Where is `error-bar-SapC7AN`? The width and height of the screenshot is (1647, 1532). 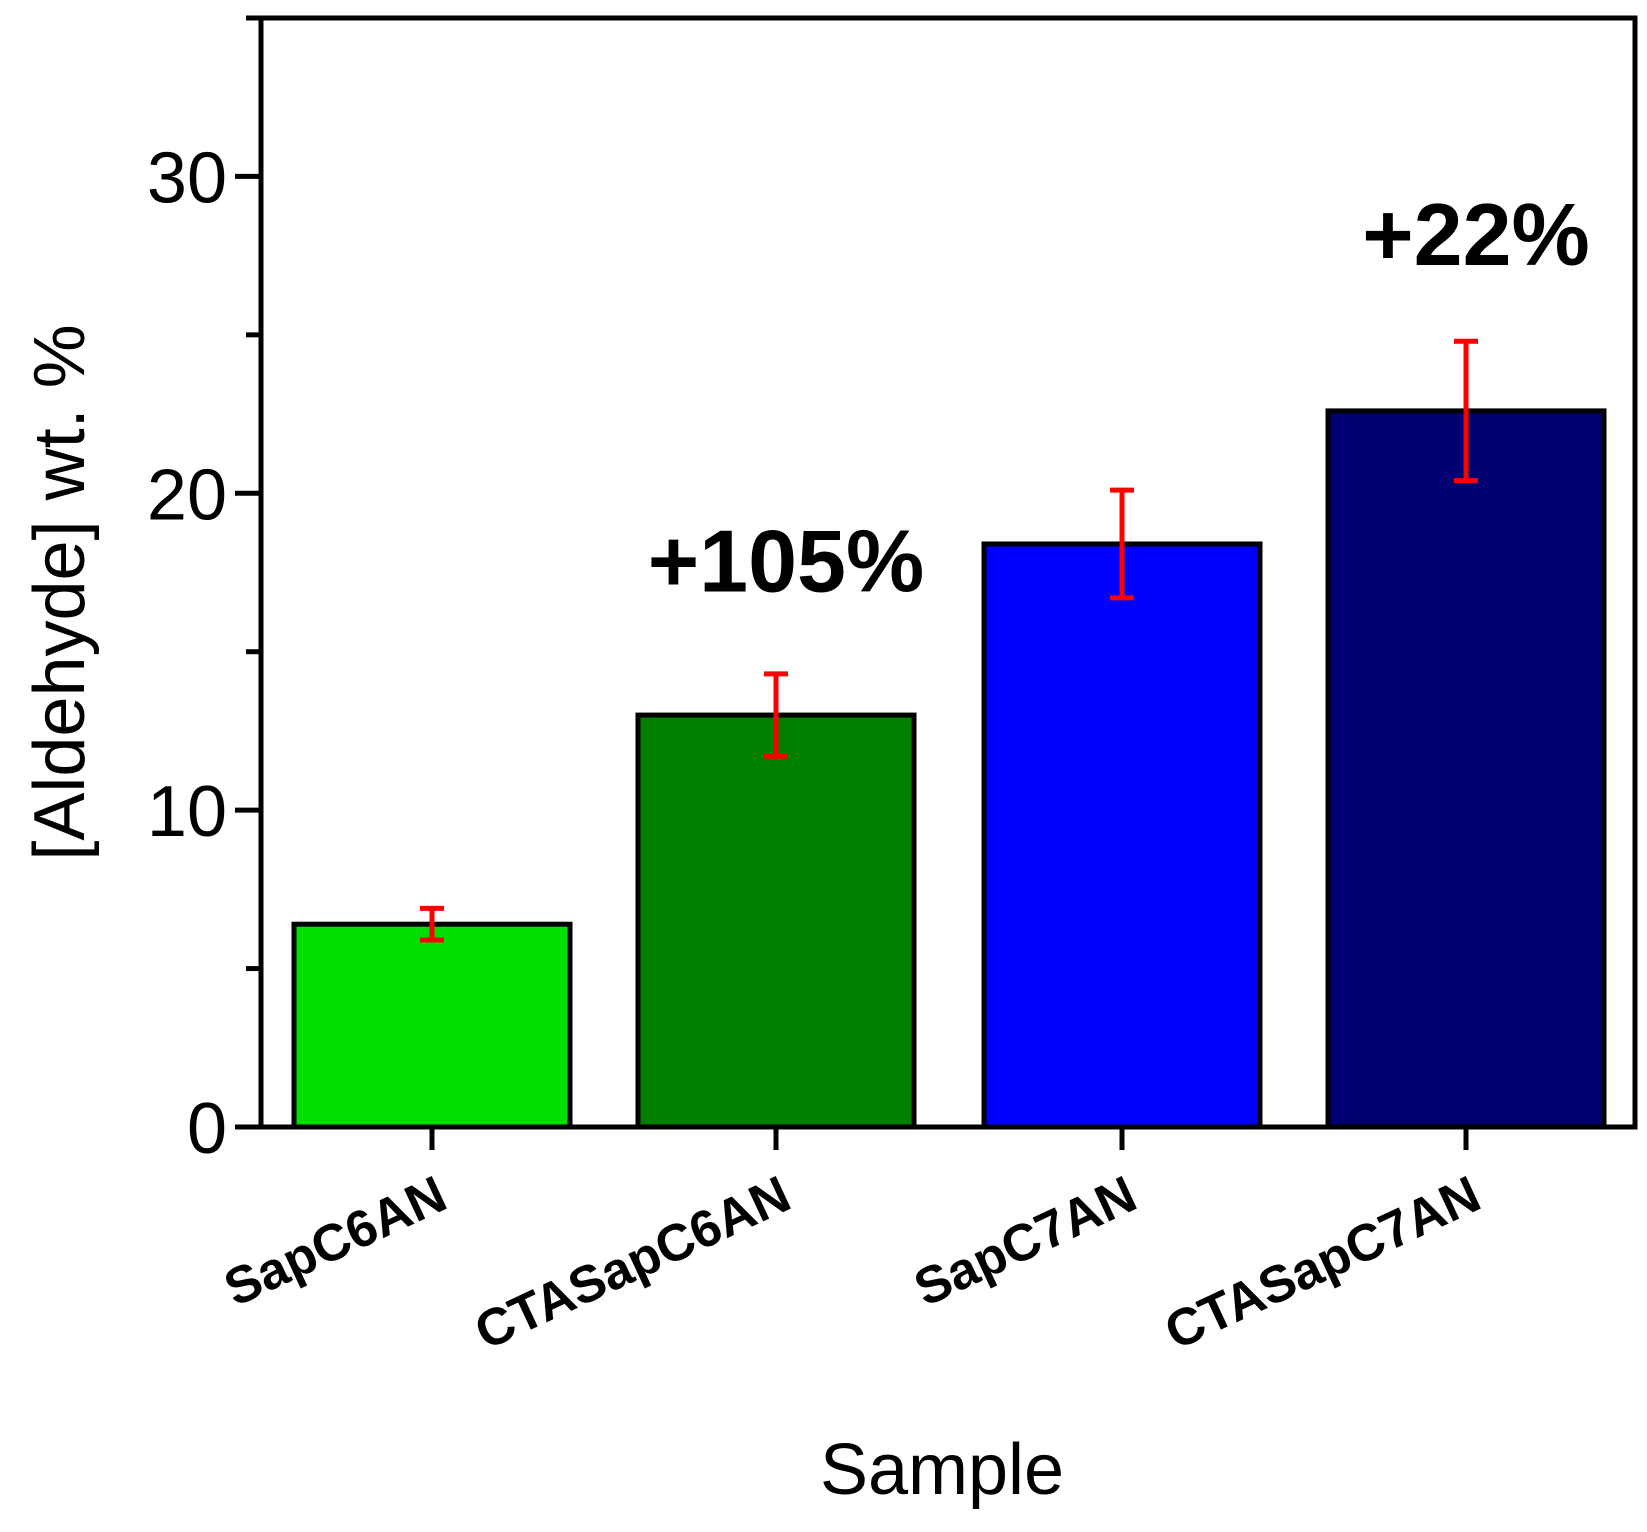 error-bar-SapC7AN is located at coordinates (1122, 544).